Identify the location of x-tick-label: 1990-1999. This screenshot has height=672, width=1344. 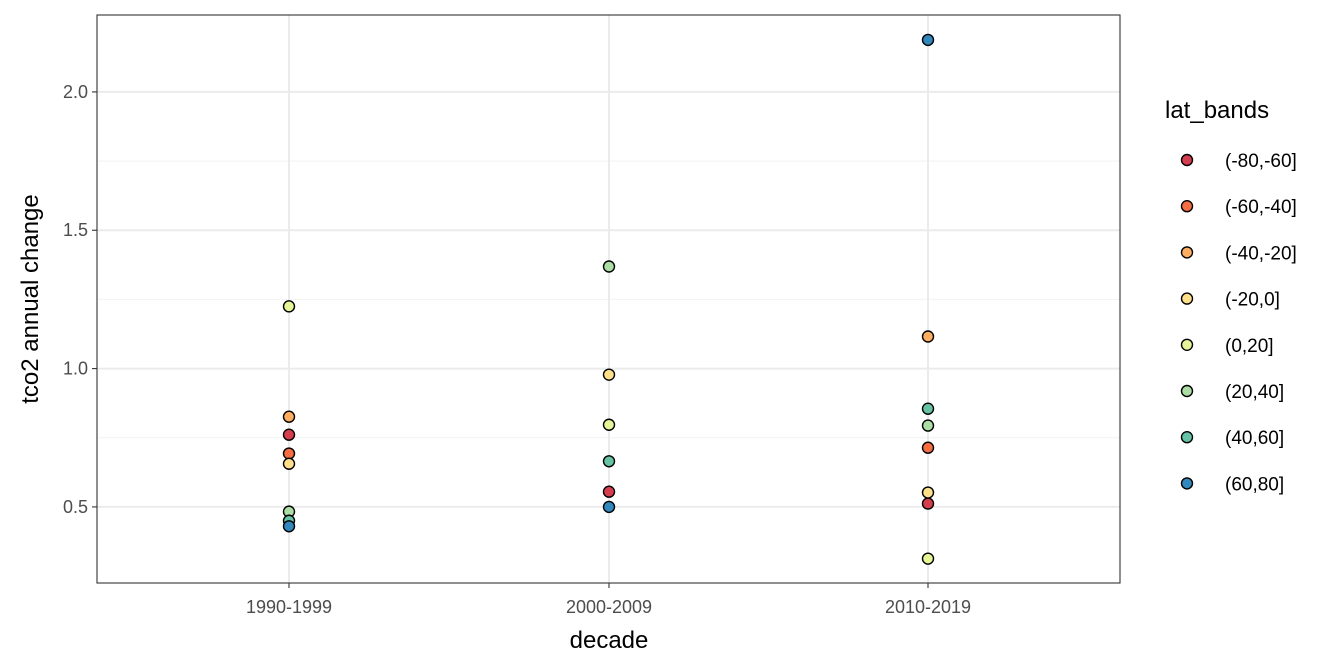
(289, 607).